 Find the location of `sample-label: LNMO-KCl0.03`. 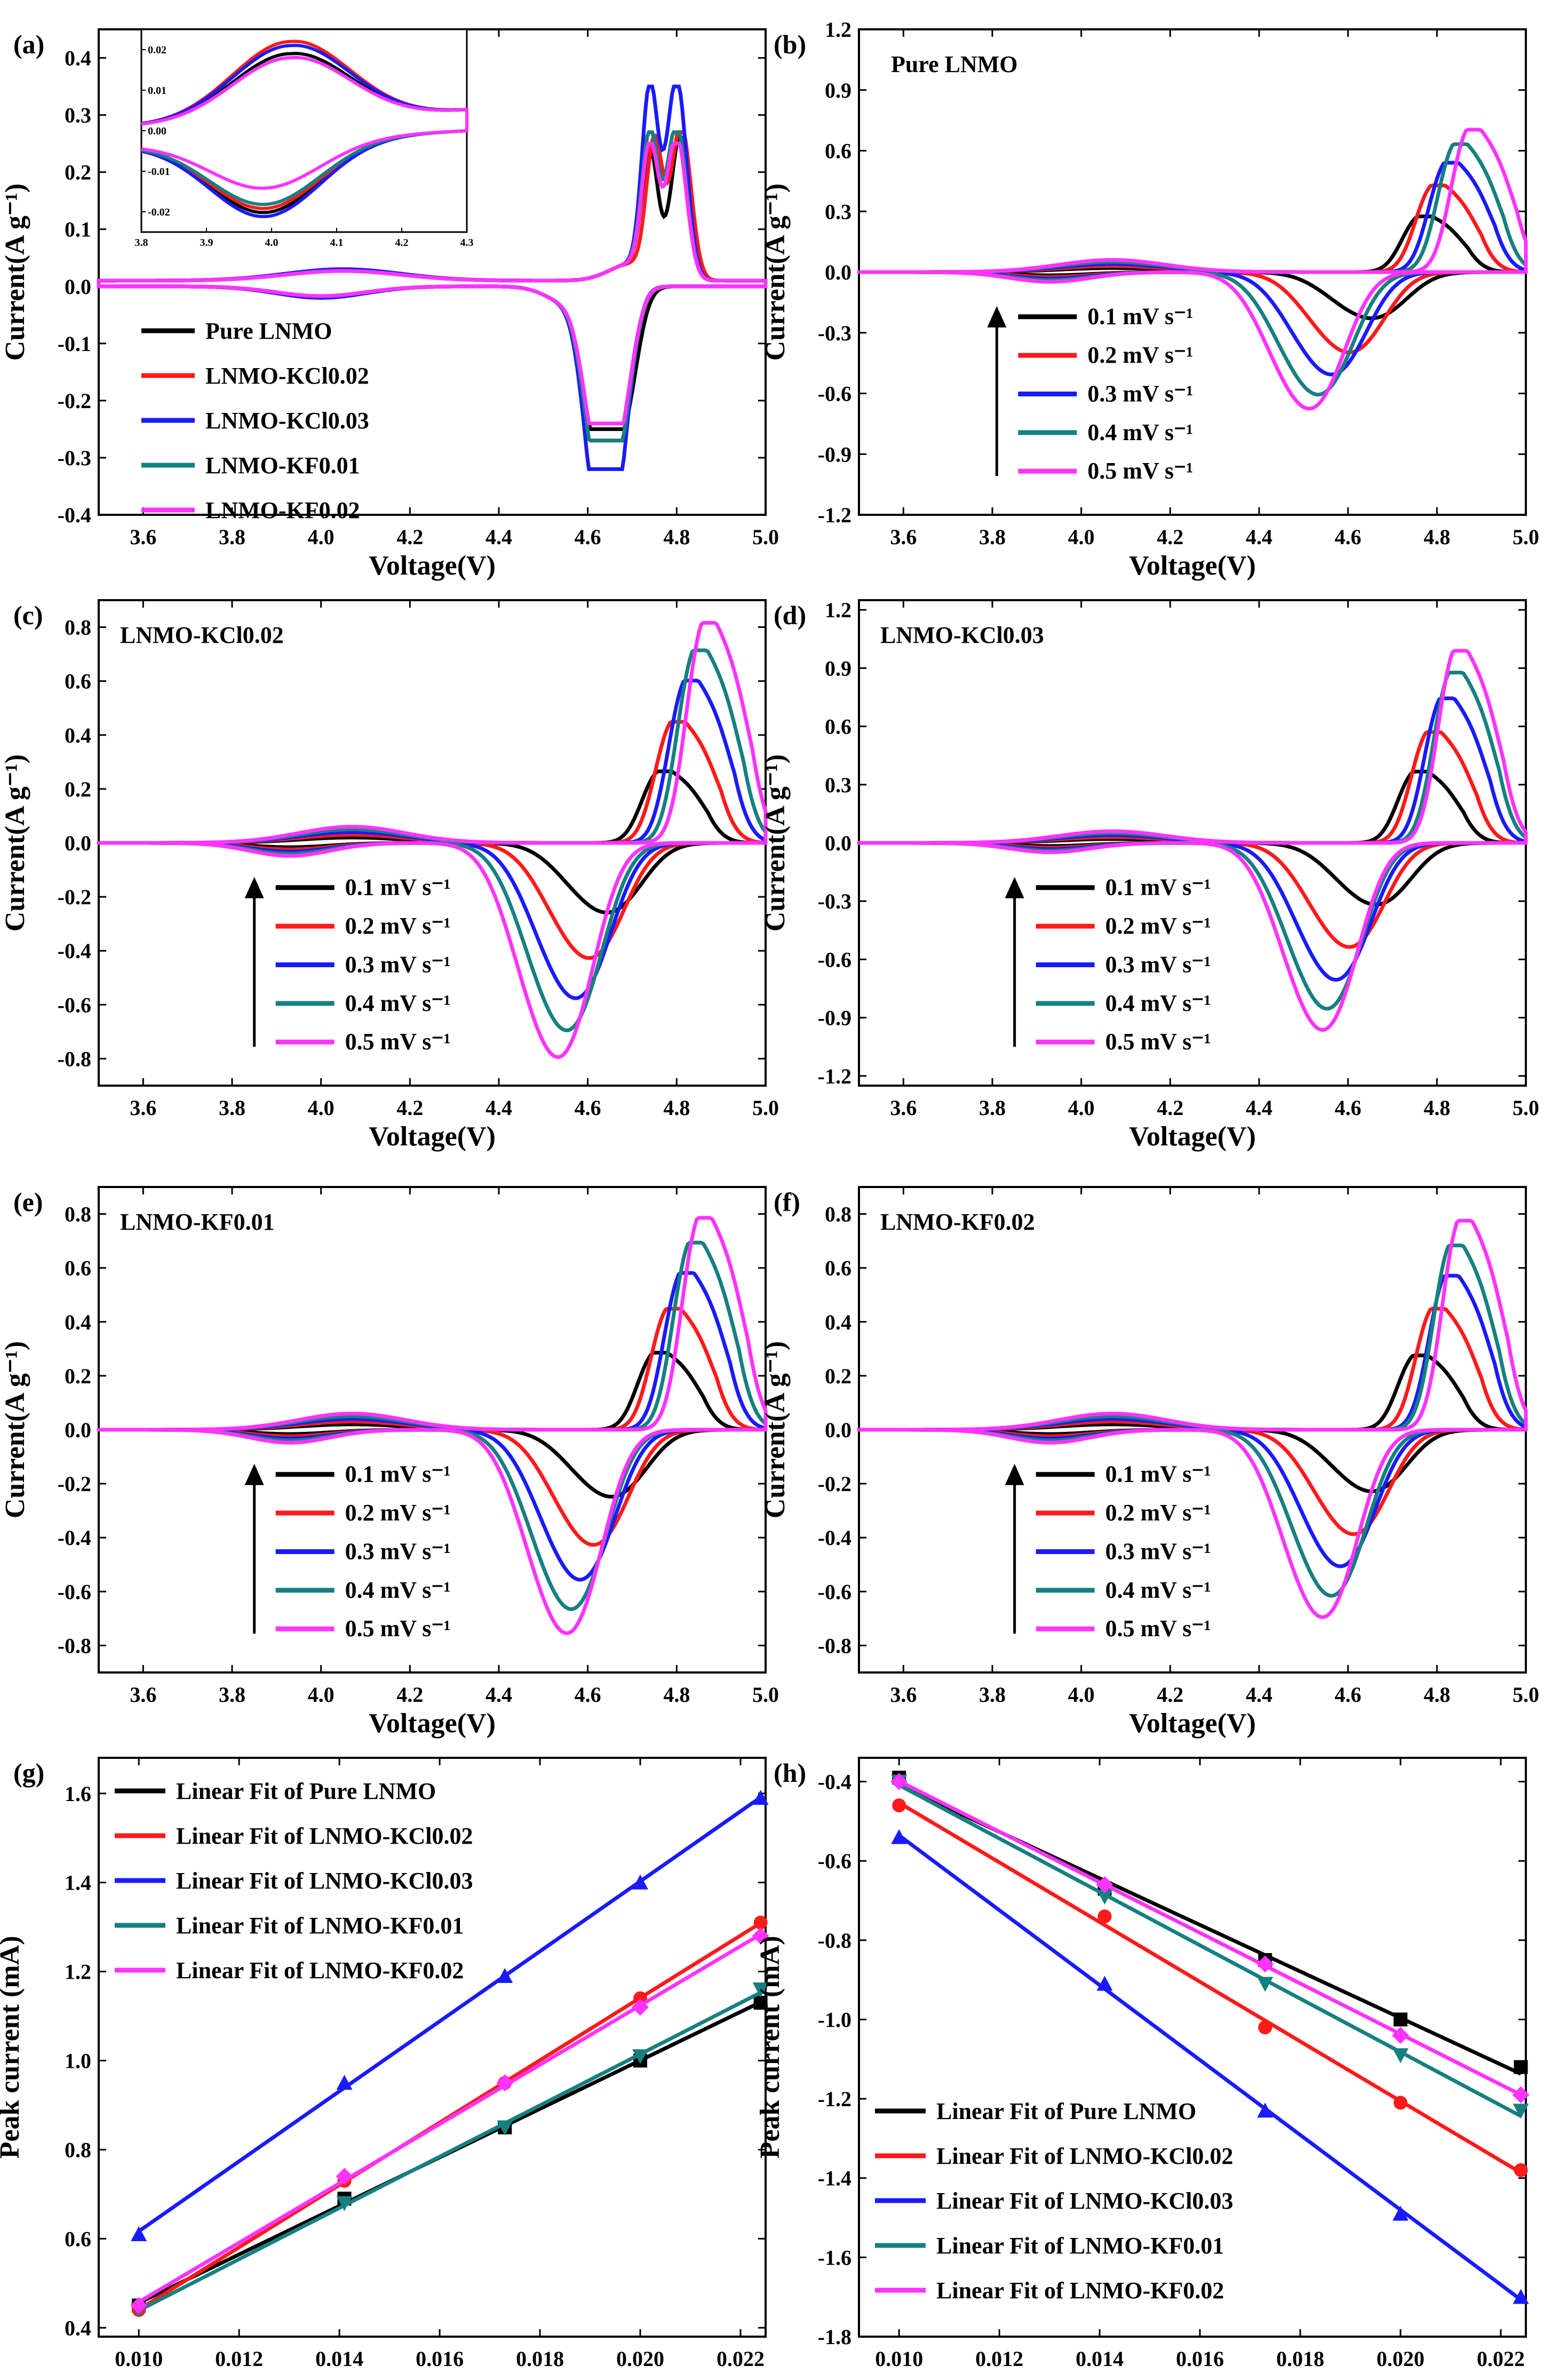

sample-label: LNMO-KCl0.03 is located at coordinates (962, 635).